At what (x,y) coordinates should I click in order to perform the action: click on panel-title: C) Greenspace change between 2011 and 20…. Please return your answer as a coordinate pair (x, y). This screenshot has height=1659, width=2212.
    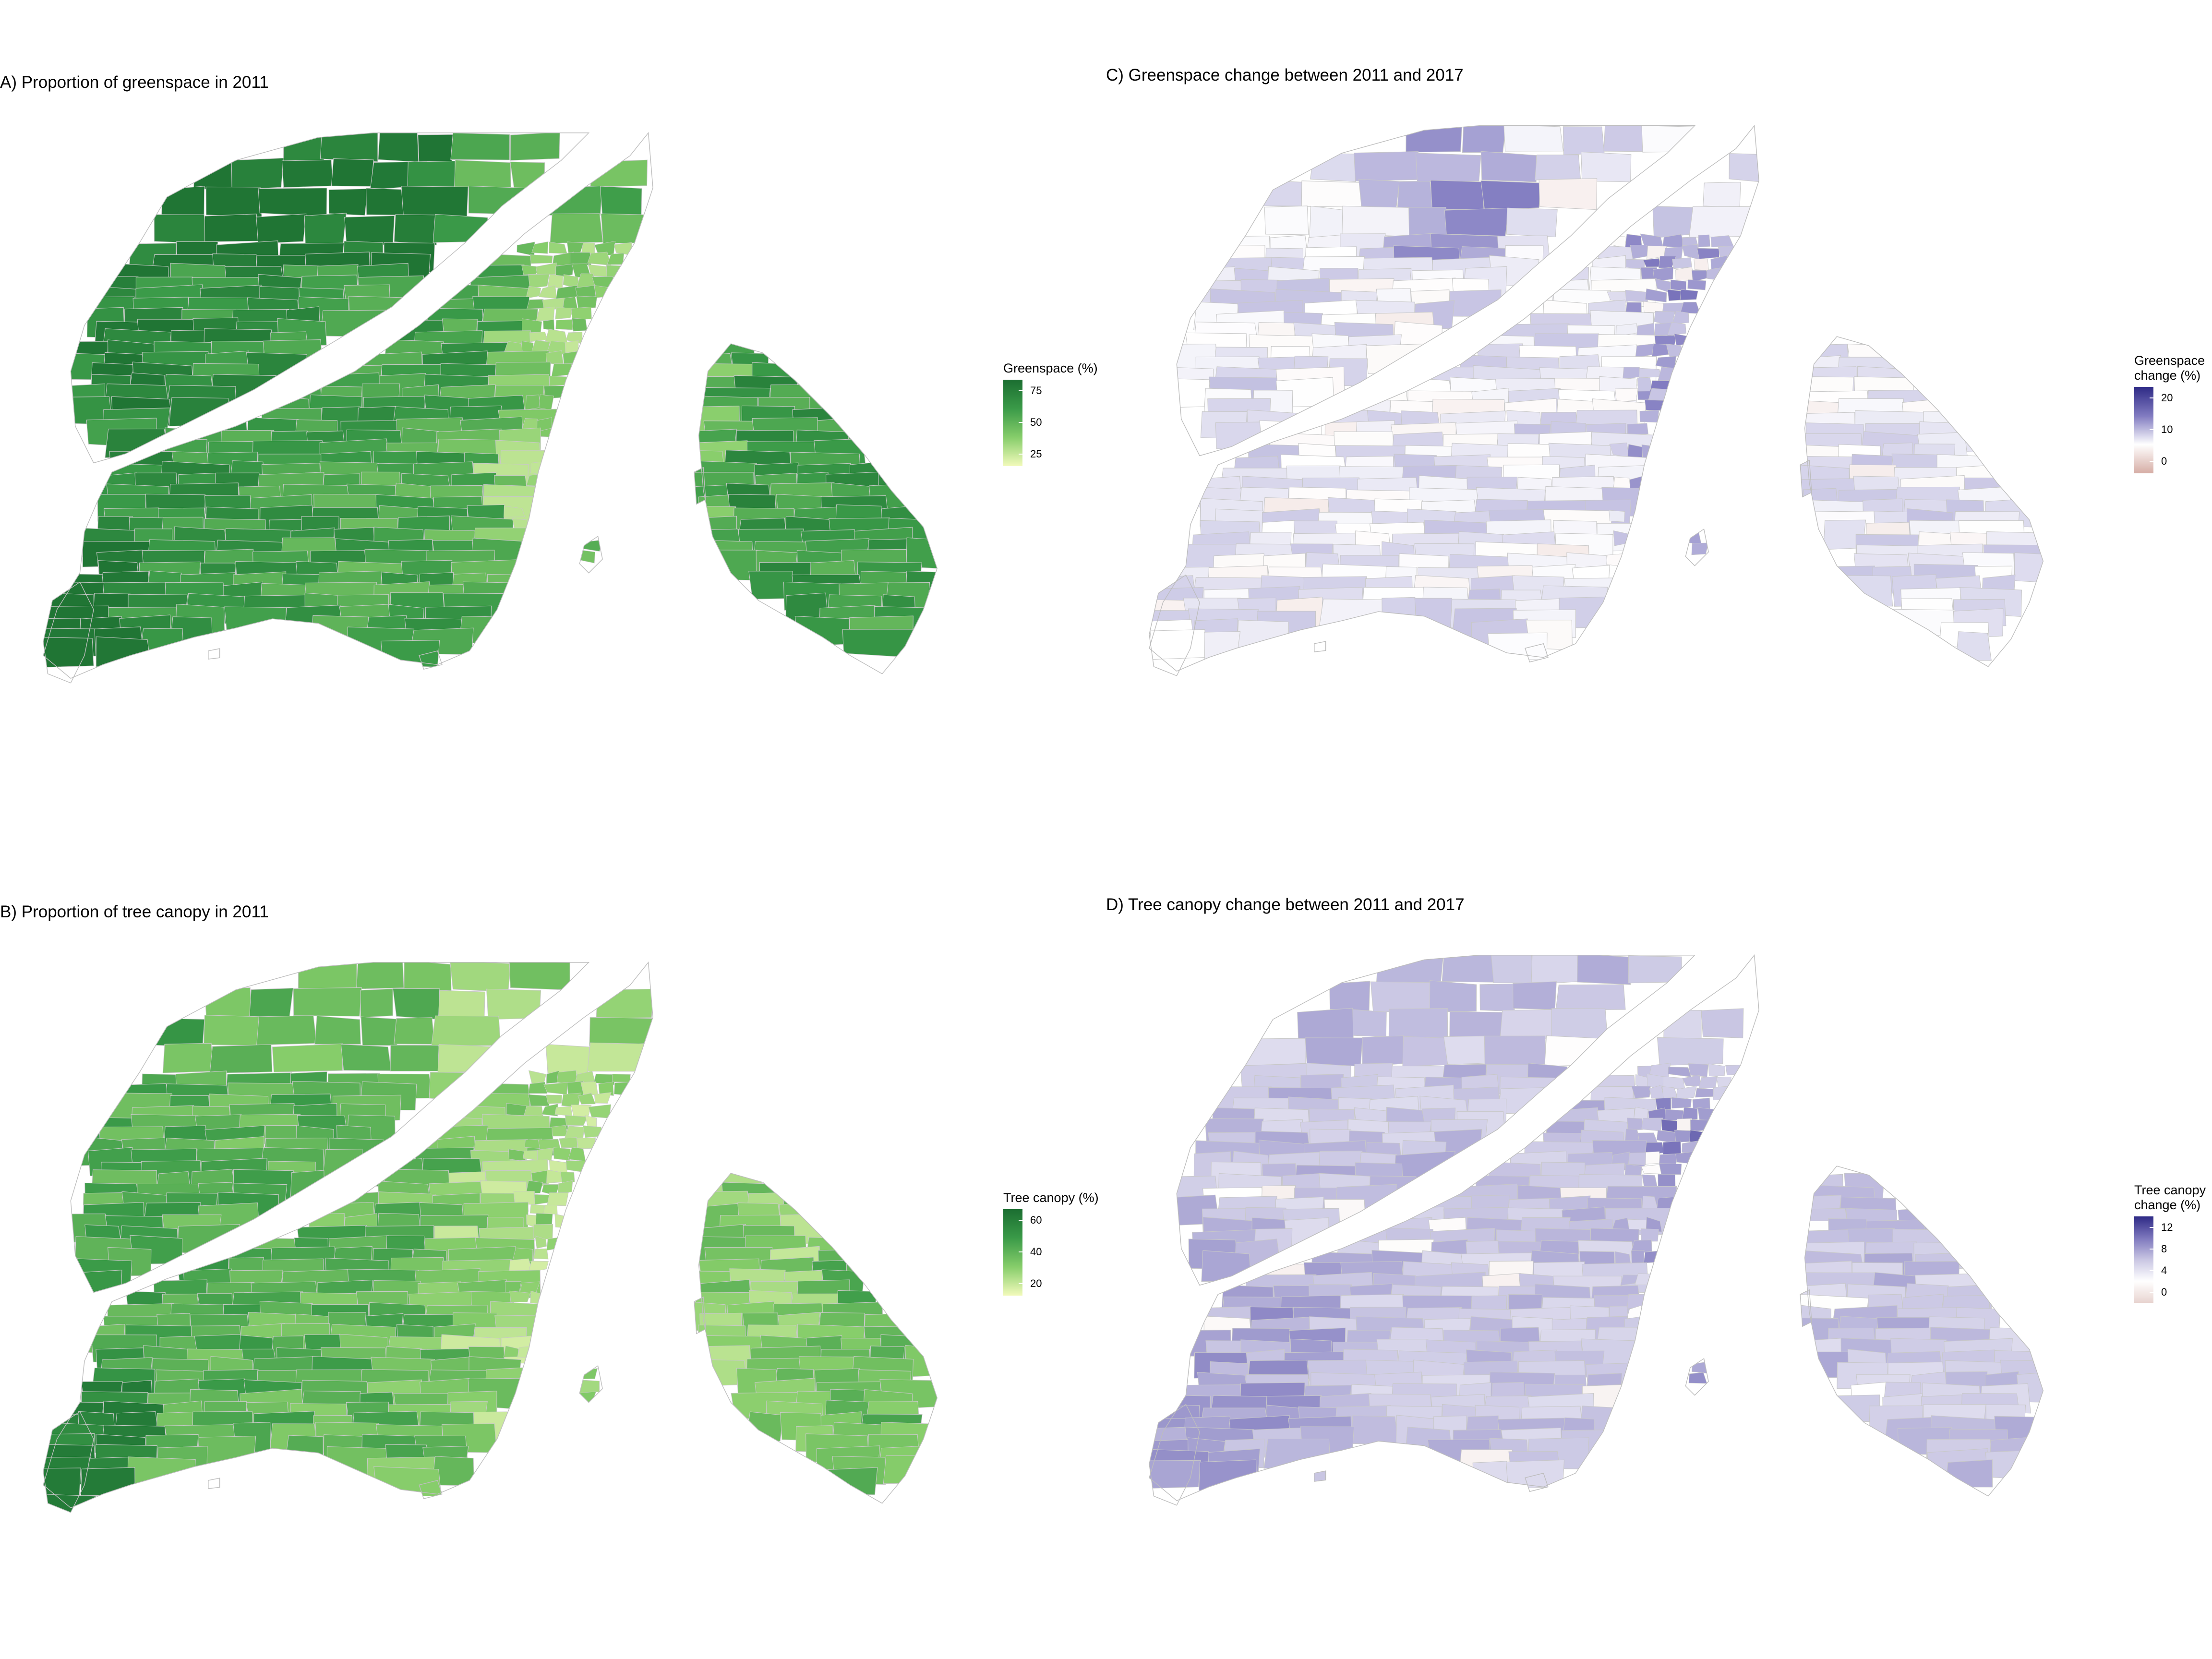
    Looking at the image, I should click on (1285, 75).